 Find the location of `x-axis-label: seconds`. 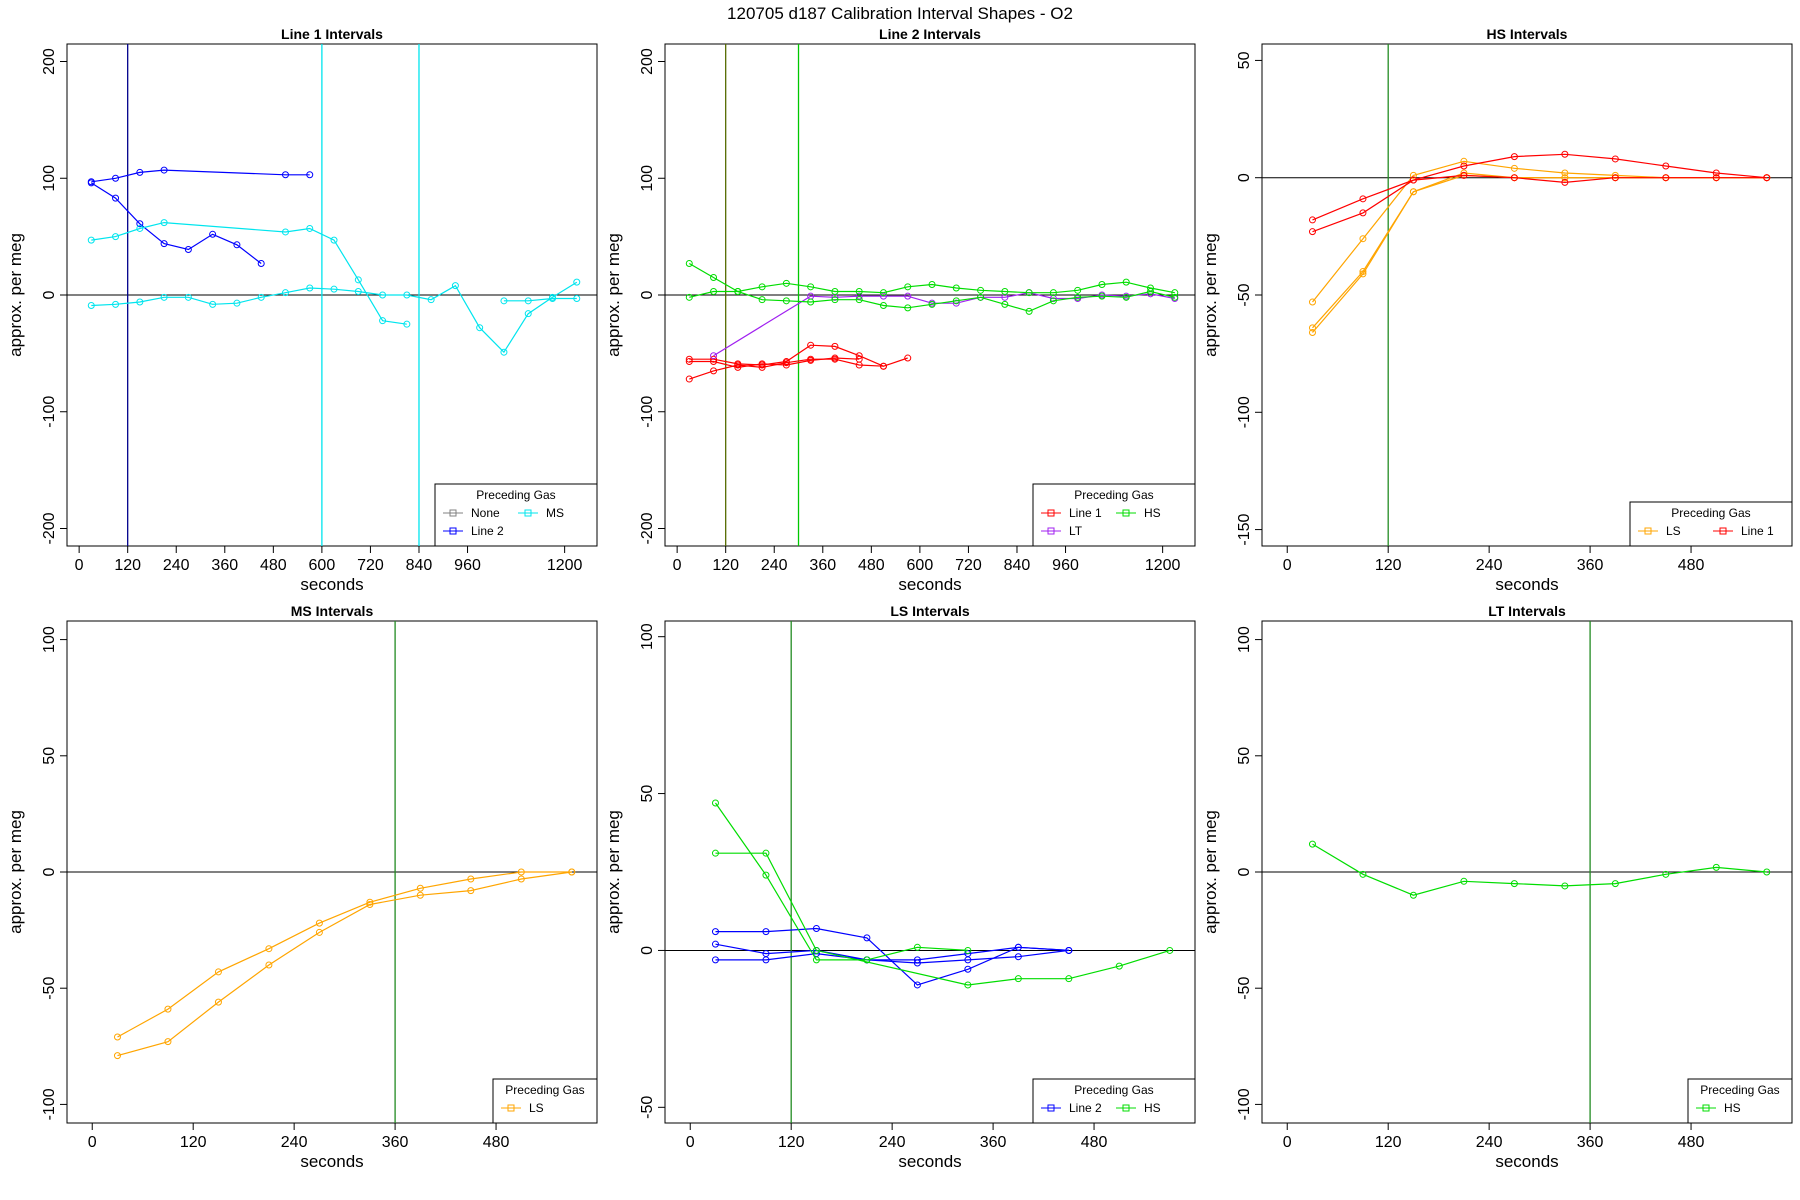

x-axis-label: seconds is located at coordinates (1526, 1161).